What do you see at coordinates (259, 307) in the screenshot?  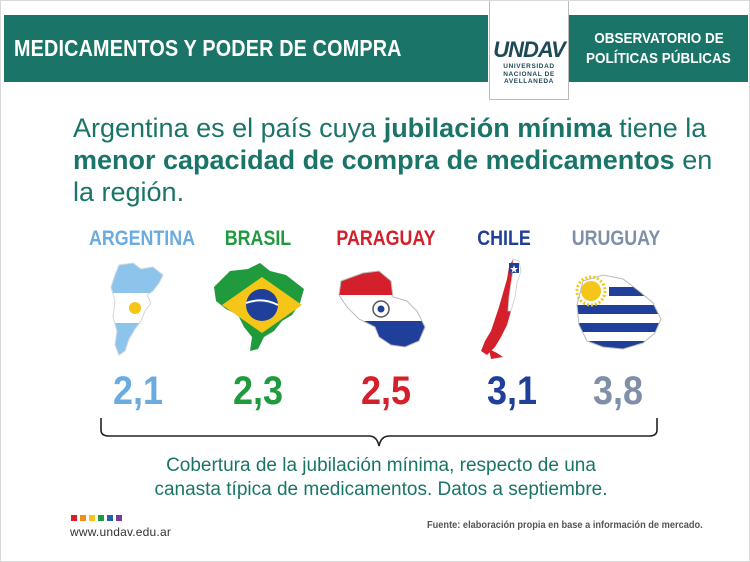 I see `brasil-map-icon` at bounding box center [259, 307].